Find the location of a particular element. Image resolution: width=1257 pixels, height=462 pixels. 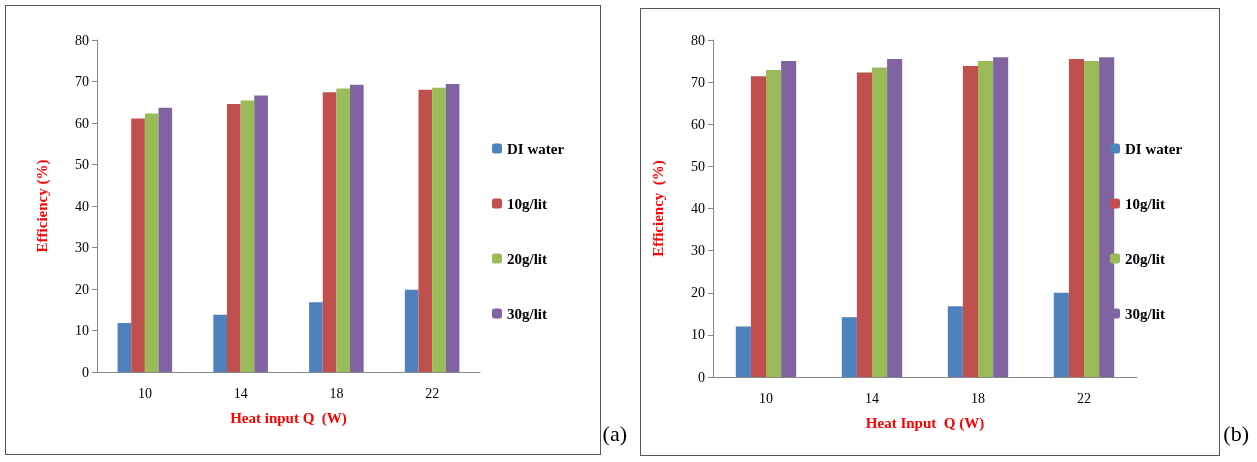

x-axis-title: Heat input Q (W) is located at coordinates (288, 418).